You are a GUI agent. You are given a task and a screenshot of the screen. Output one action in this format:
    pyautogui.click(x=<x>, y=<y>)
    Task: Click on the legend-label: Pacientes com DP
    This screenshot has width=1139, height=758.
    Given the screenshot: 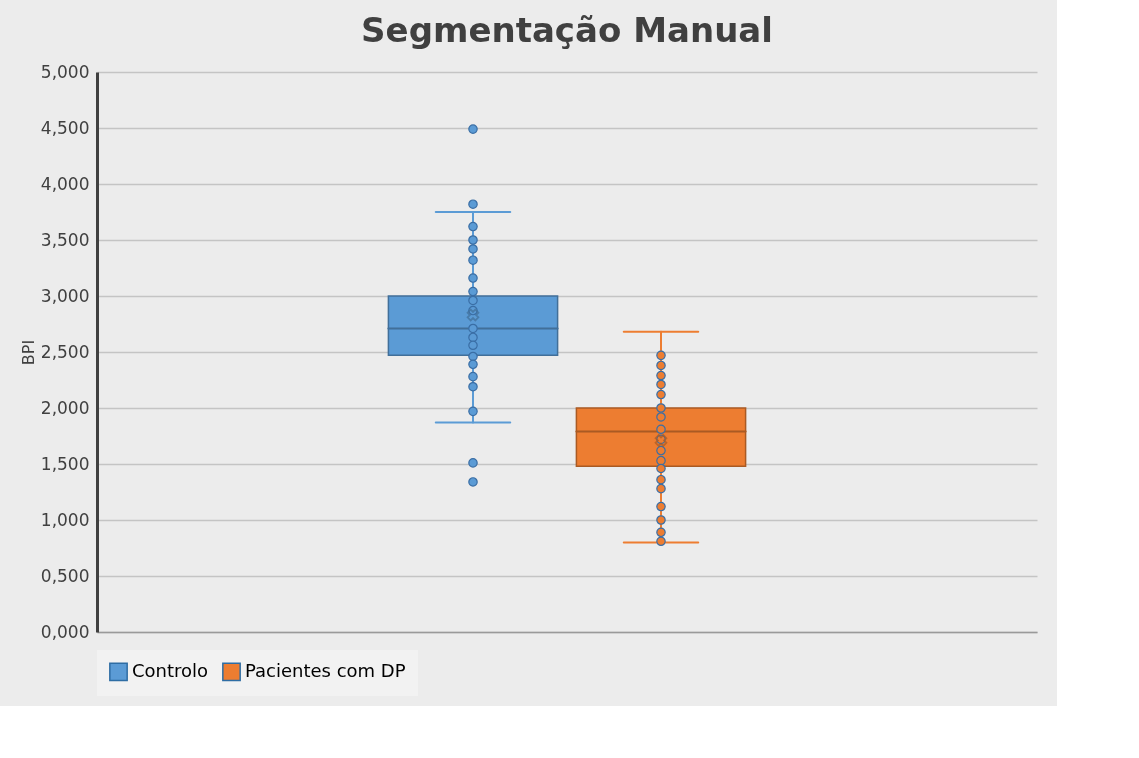 What is the action you would take?
    pyautogui.click(x=325, y=670)
    